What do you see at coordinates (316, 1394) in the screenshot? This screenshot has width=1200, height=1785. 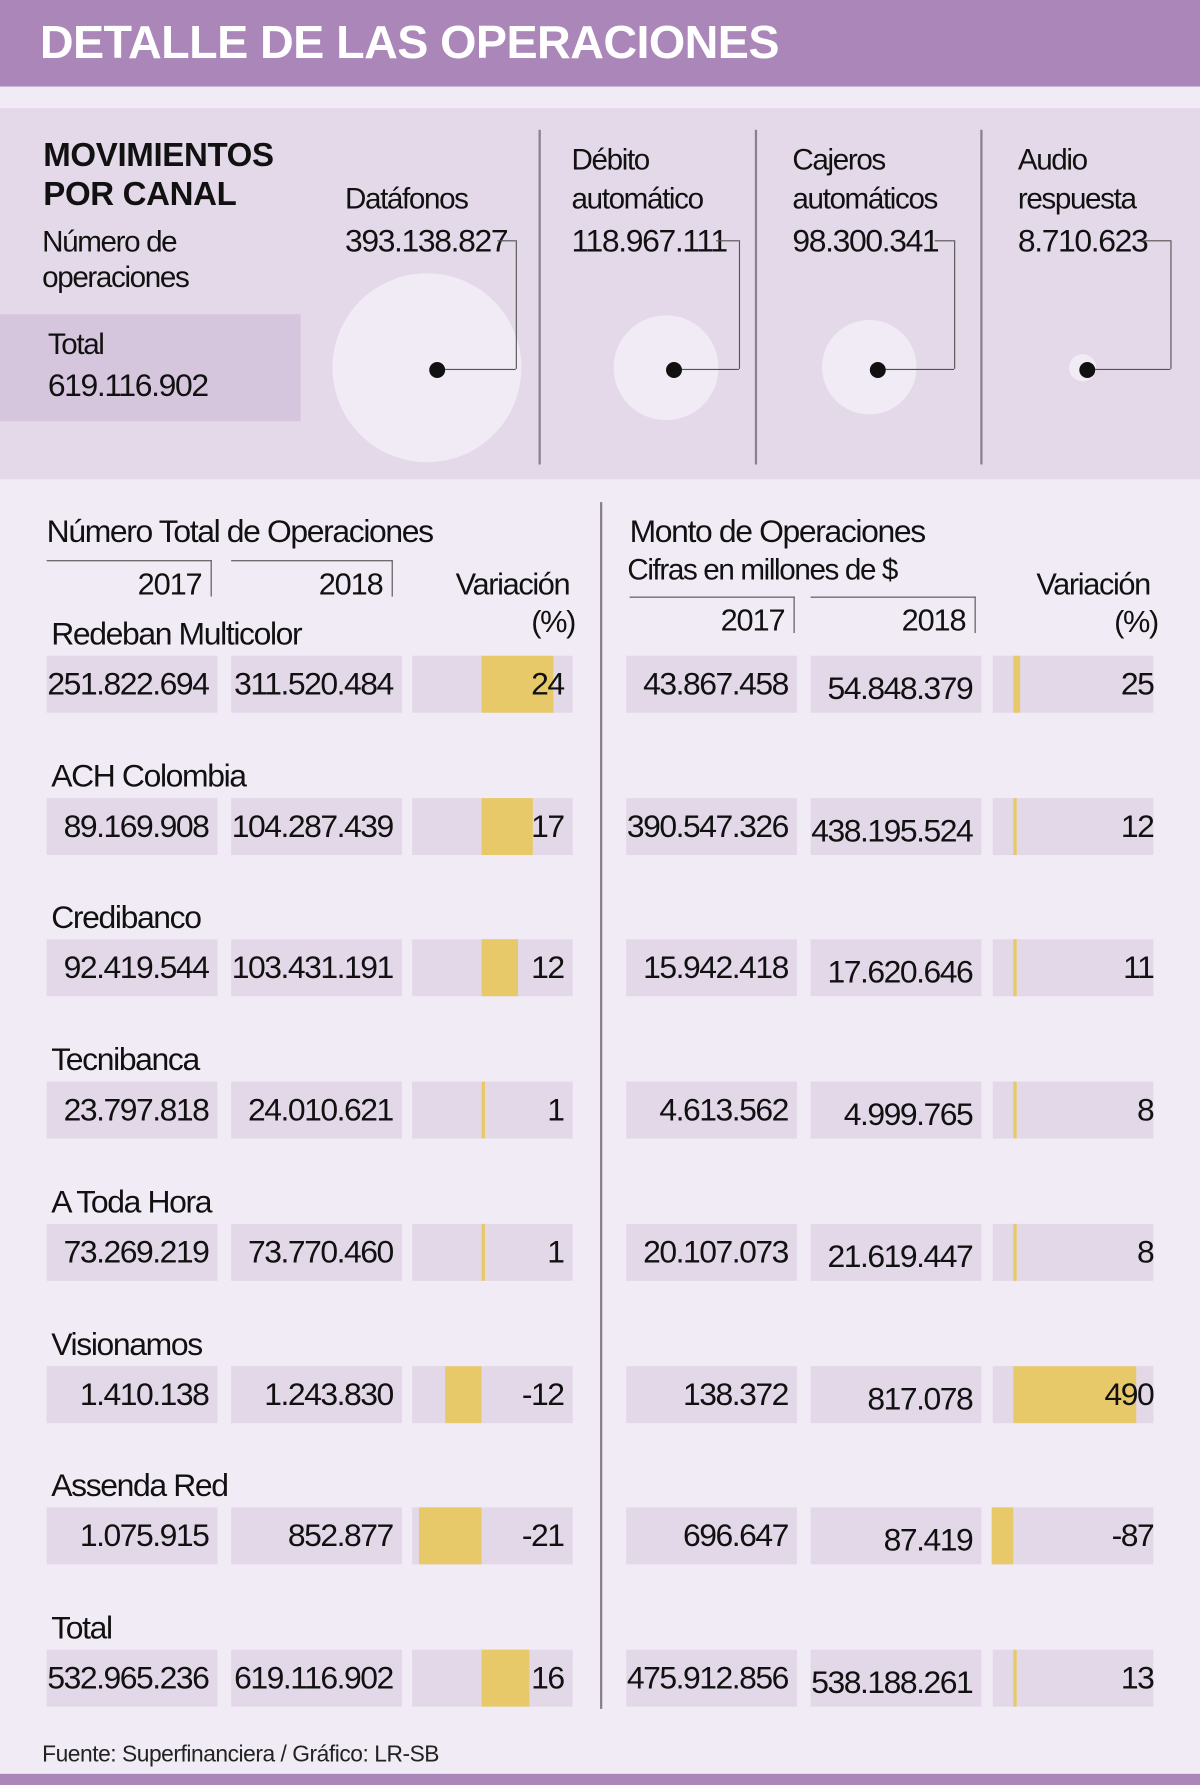 I see `ops-2018-cell: 1.243.830` at bounding box center [316, 1394].